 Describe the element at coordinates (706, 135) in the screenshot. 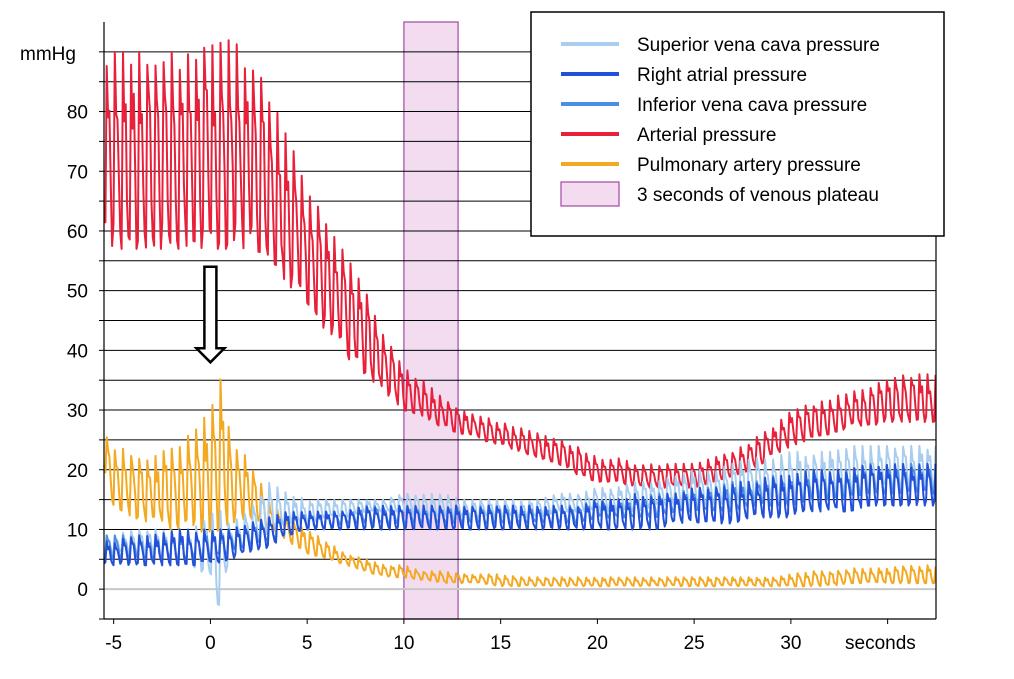

I see `legend-label-art: Arterial pressure` at that location.